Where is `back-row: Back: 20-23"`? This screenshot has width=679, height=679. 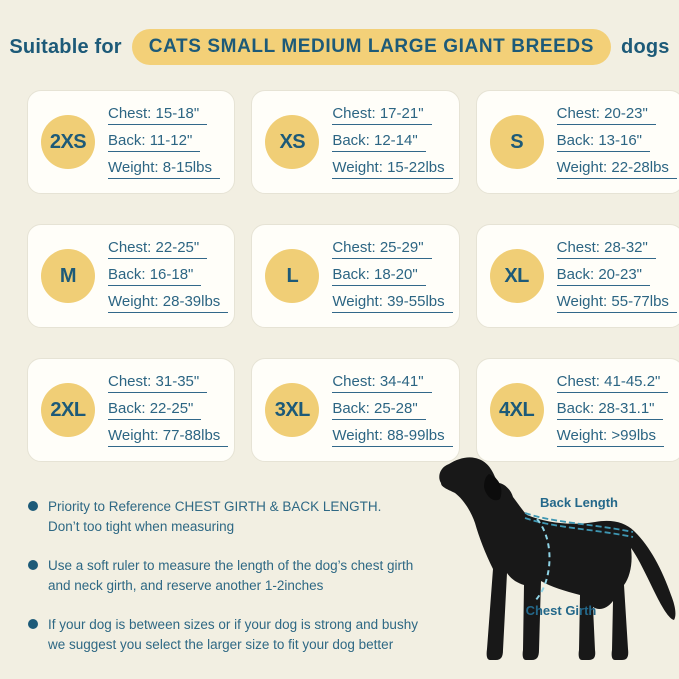 back-row: Back: 20-23" is located at coordinates (603, 276).